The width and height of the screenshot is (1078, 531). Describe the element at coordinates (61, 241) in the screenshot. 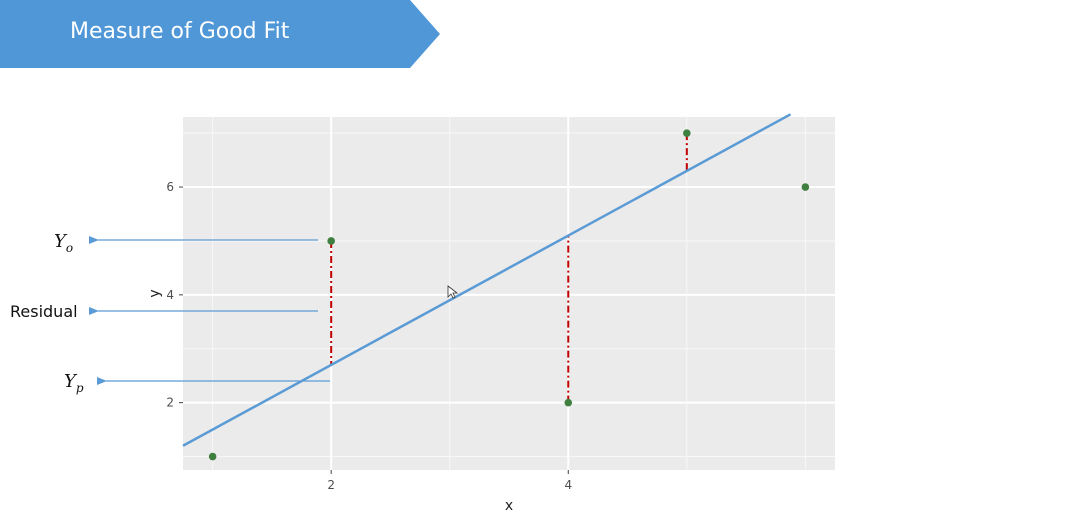

I see `yo-main: Y` at that location.